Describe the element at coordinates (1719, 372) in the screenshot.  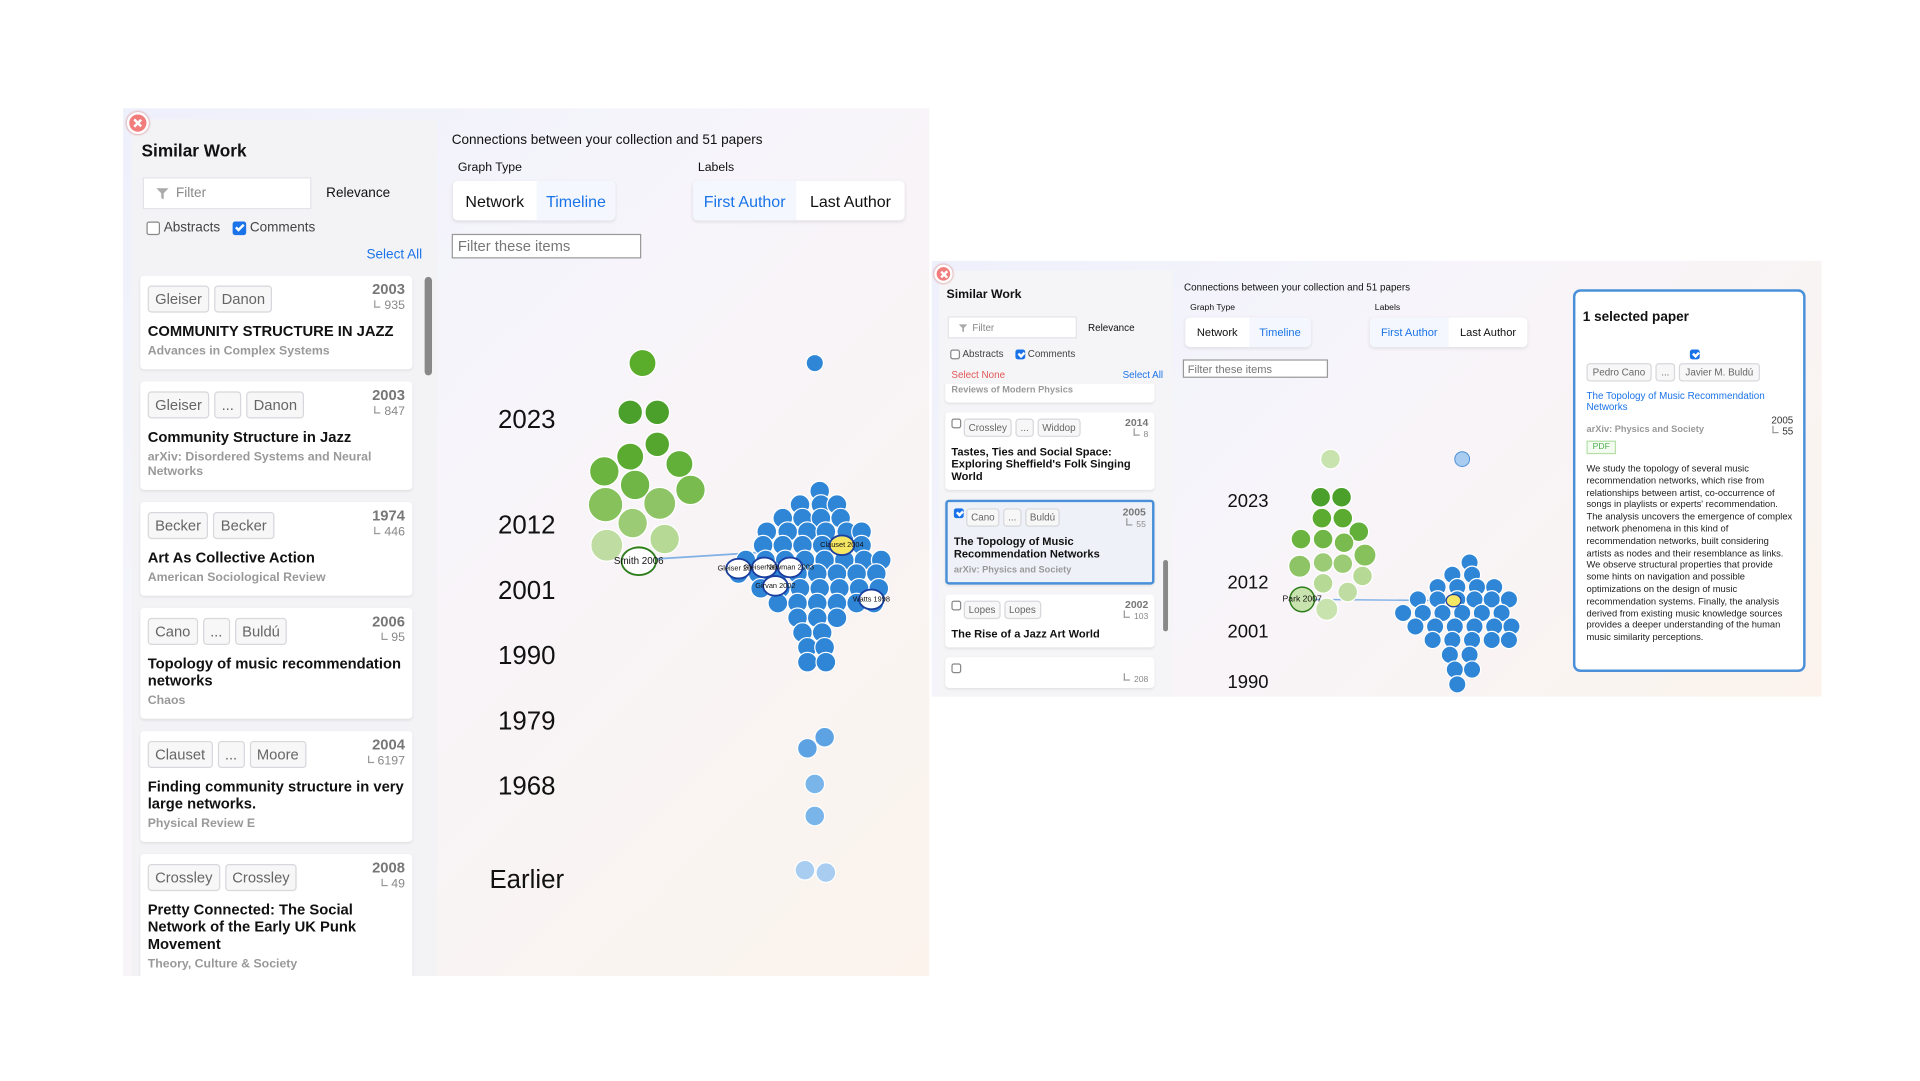
I see `author-chip: Javier M. Buldú` at that location.